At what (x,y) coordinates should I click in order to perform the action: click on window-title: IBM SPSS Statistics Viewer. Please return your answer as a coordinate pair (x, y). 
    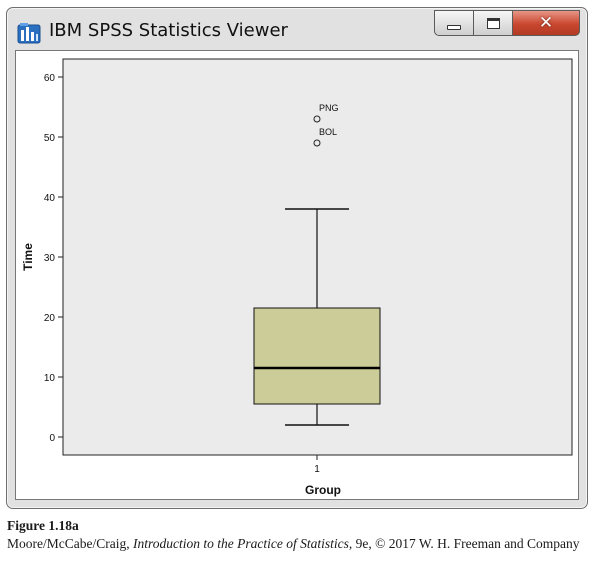
    Looking at the image, I should click on (168, 30).